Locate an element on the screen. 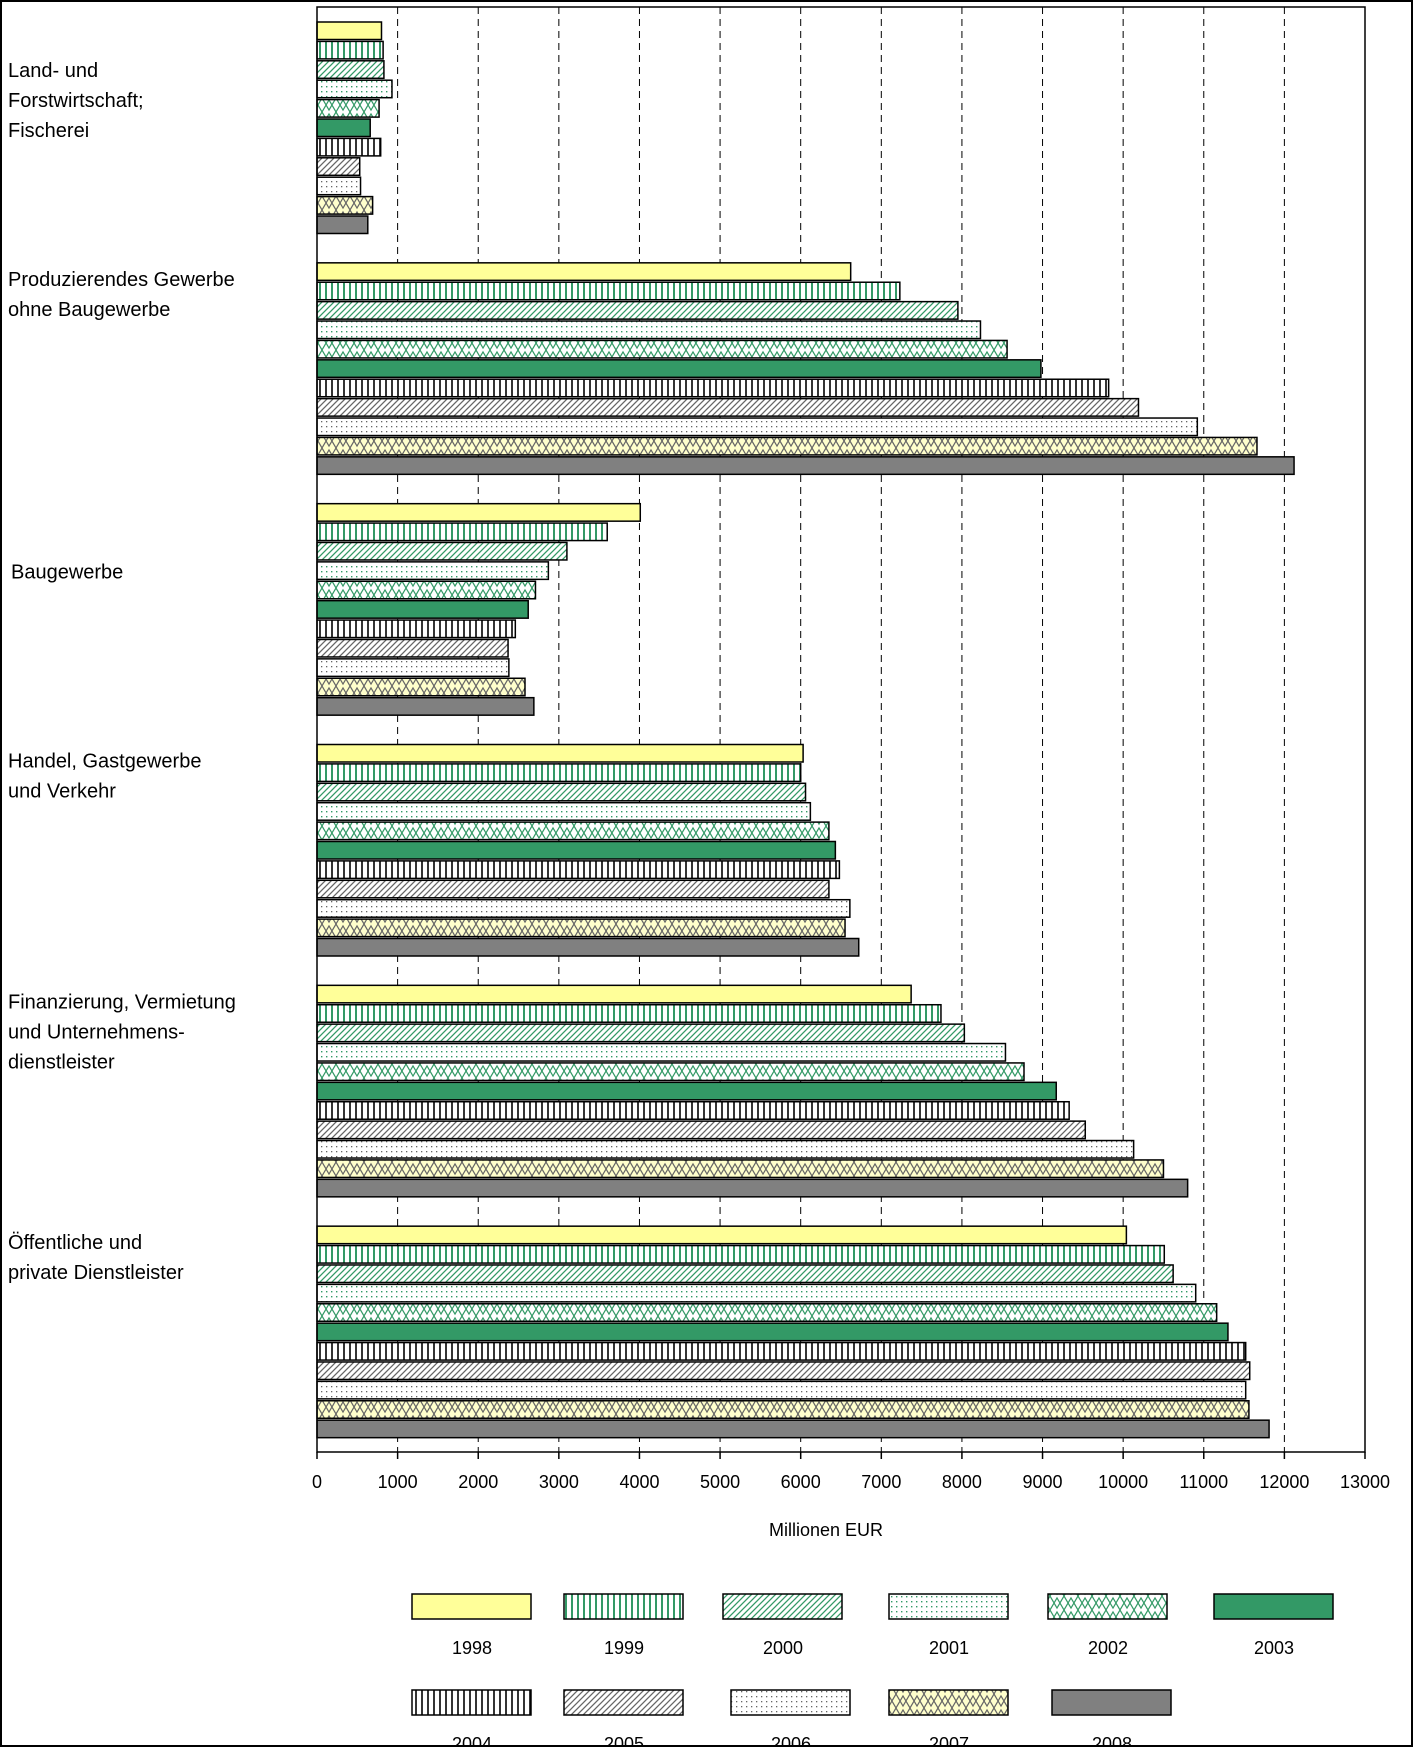  legend-item-2008: 2008 is located at coordinates (1111, 1718).